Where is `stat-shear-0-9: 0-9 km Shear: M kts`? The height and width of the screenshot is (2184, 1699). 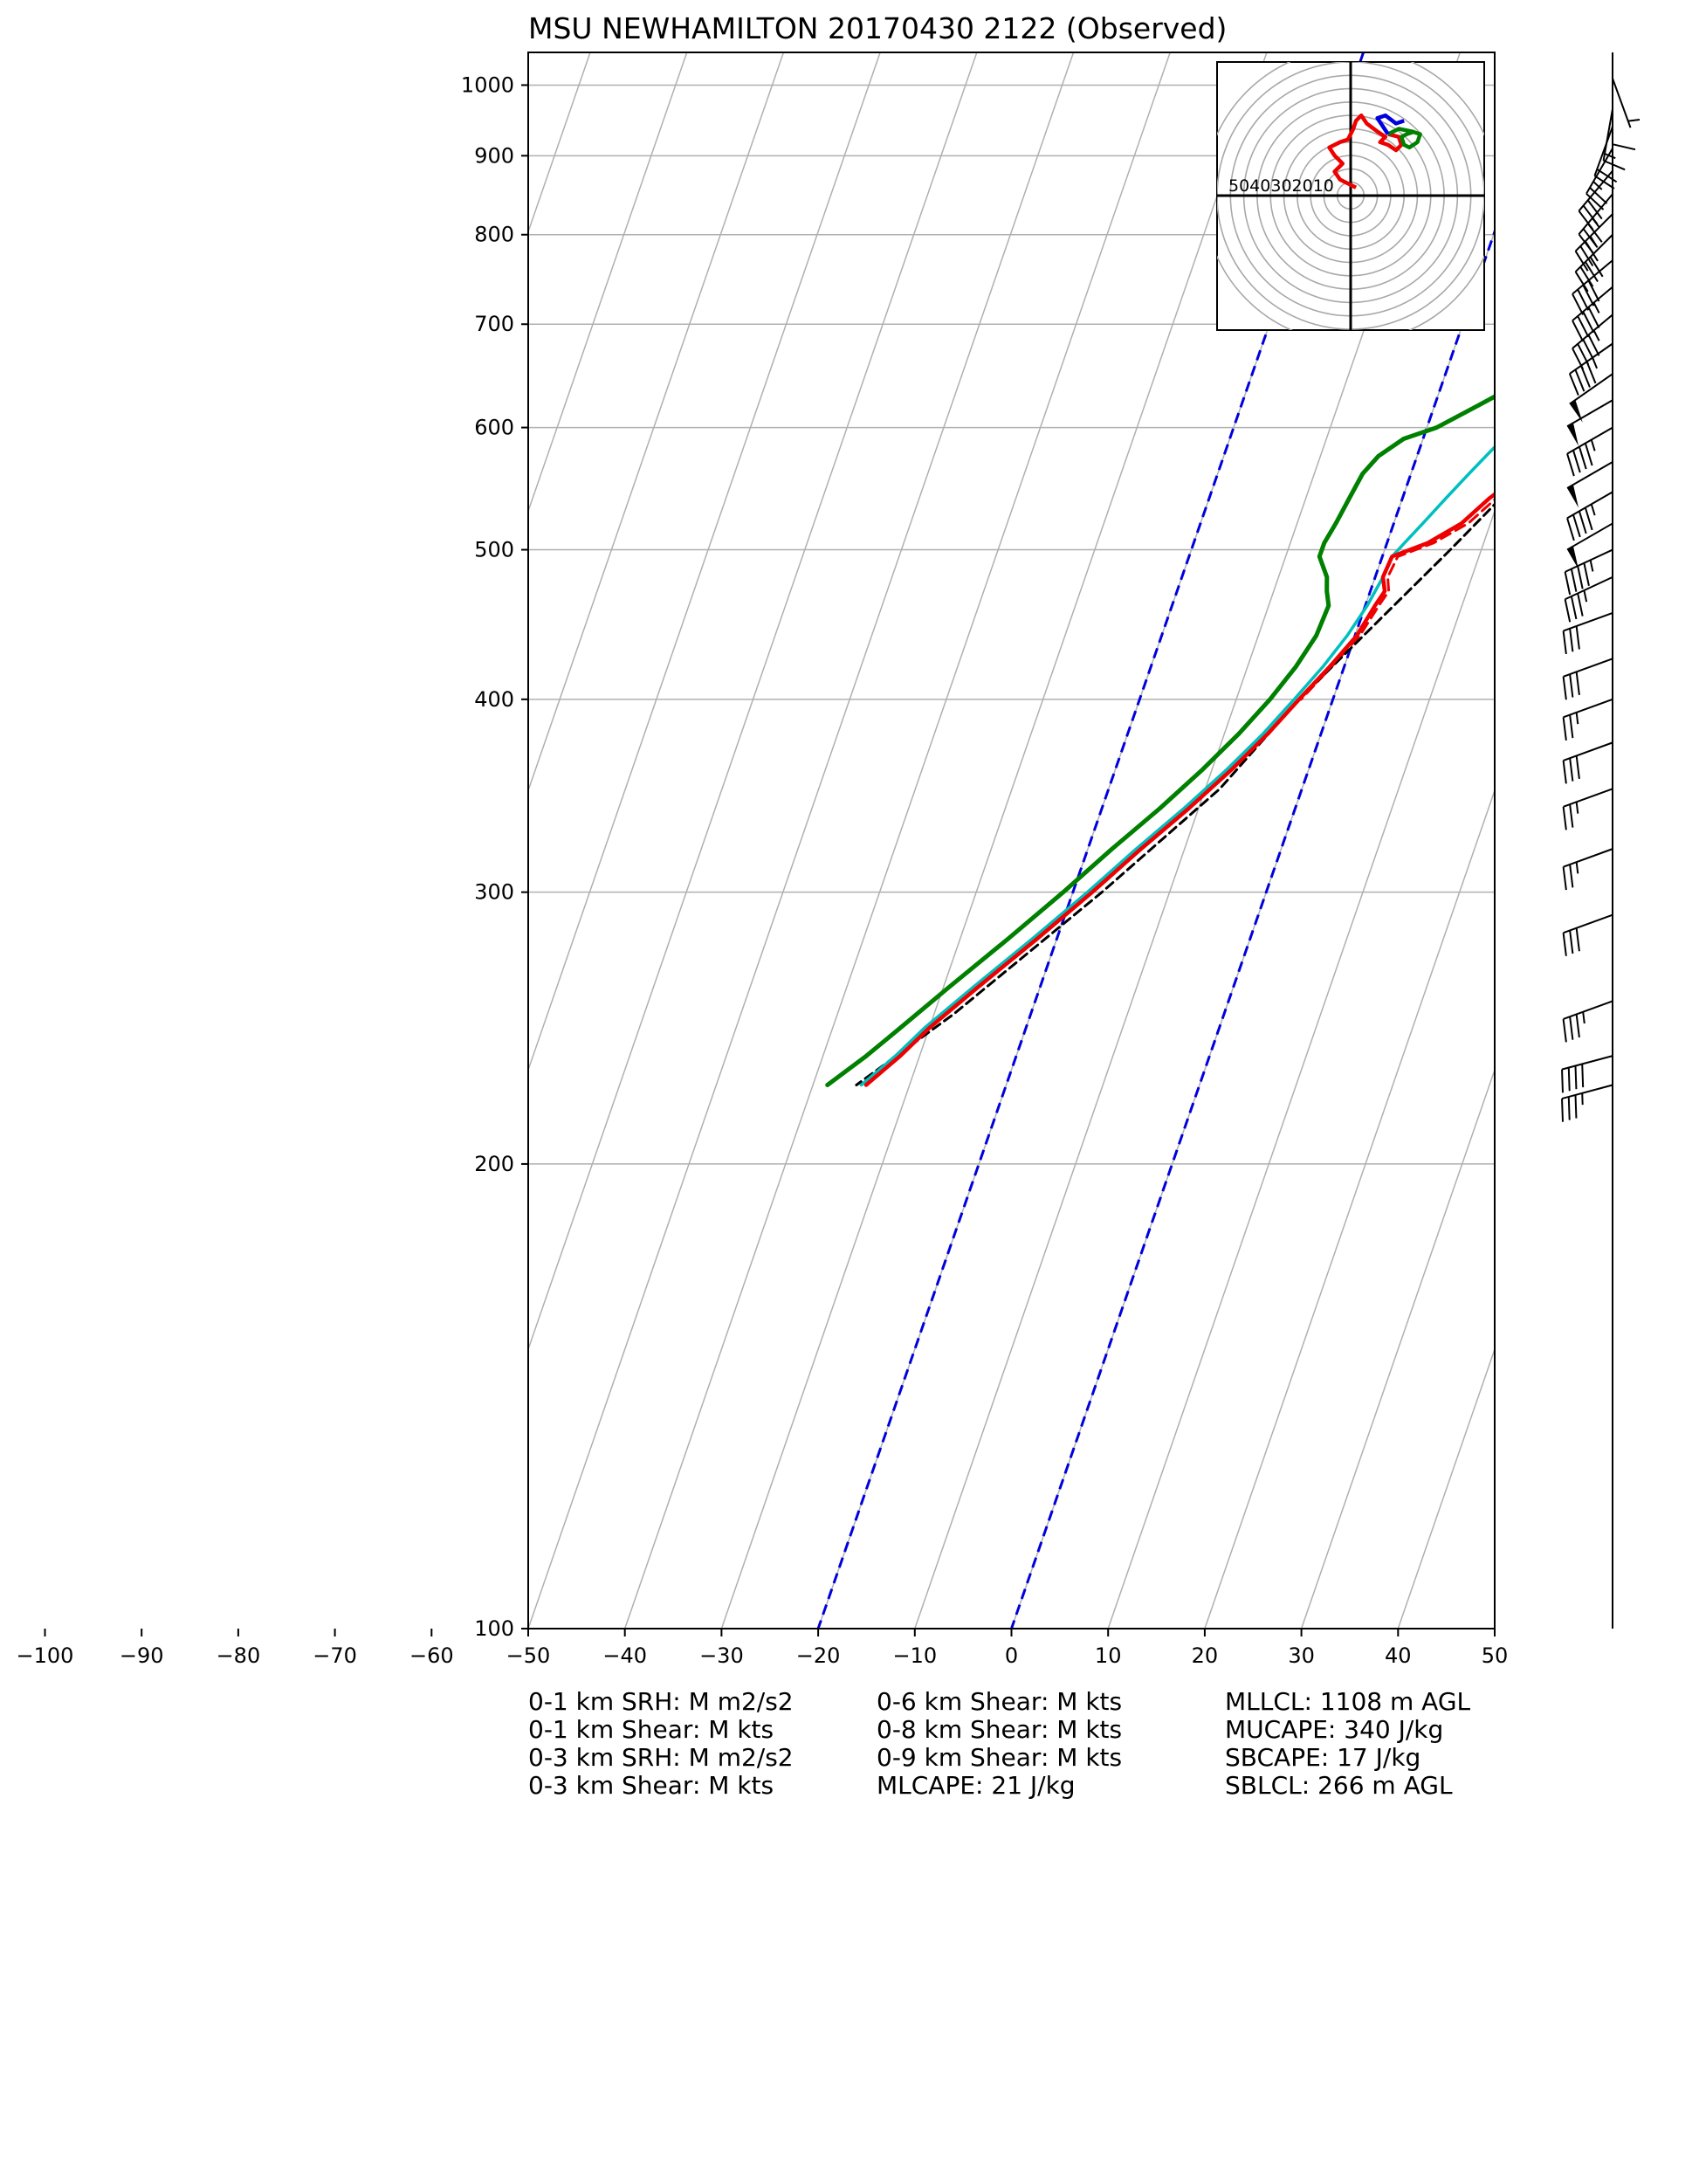
stat-shear-0-9: 0-9 km Shear: M kts is located at coordinates (999, 1757).